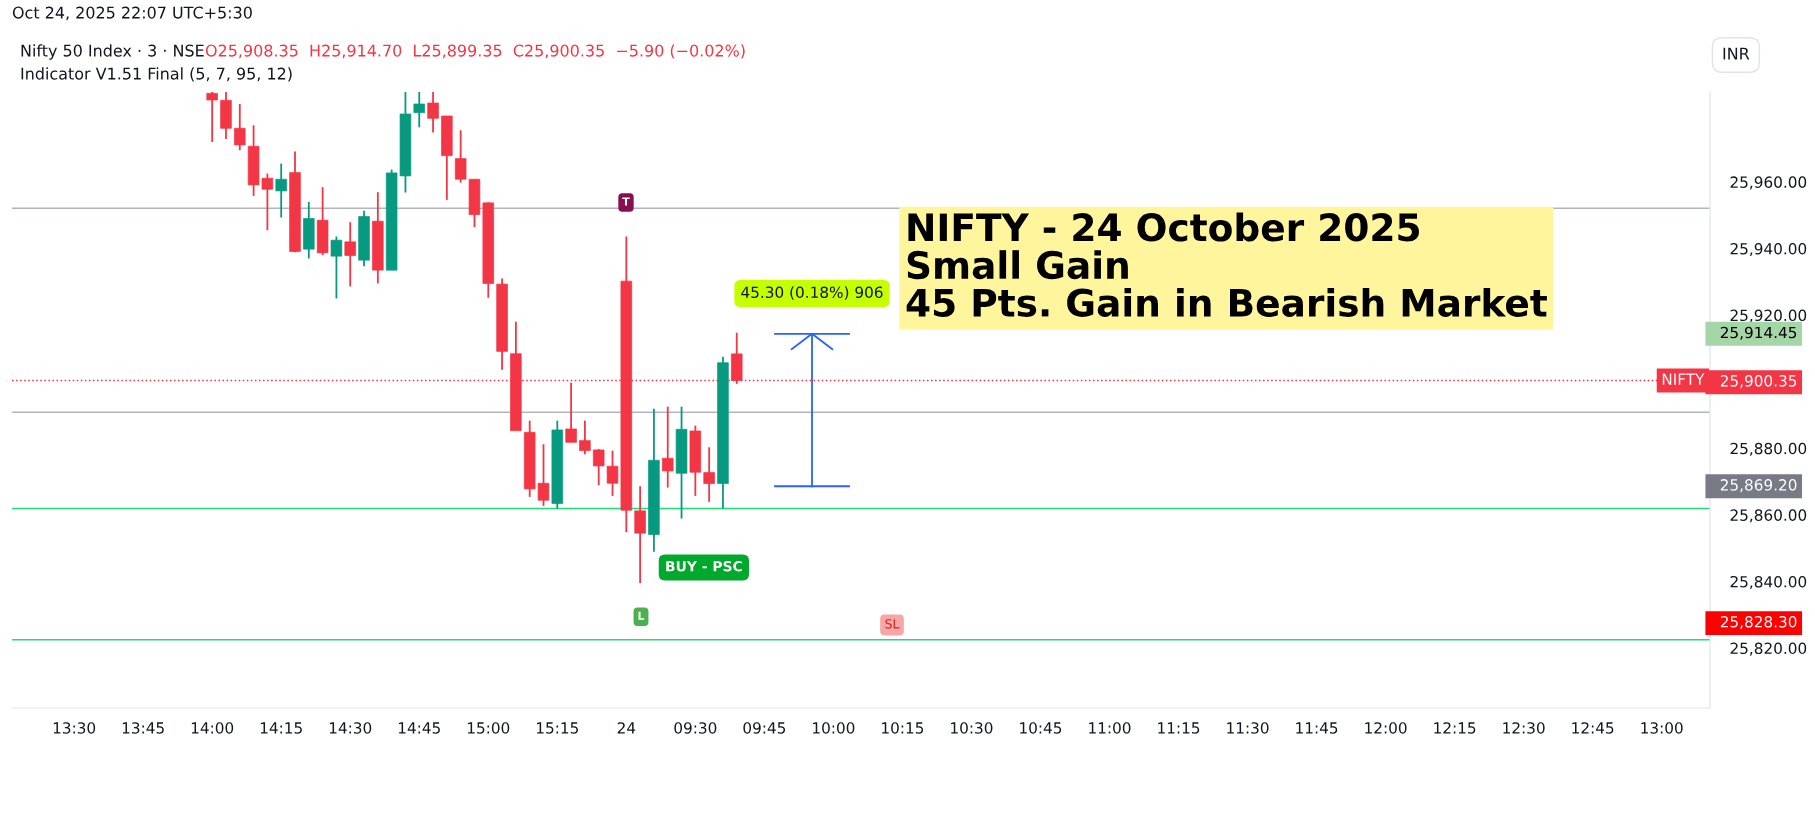  I want to click on x-tick-label: 12:15, so click(1455, 728).